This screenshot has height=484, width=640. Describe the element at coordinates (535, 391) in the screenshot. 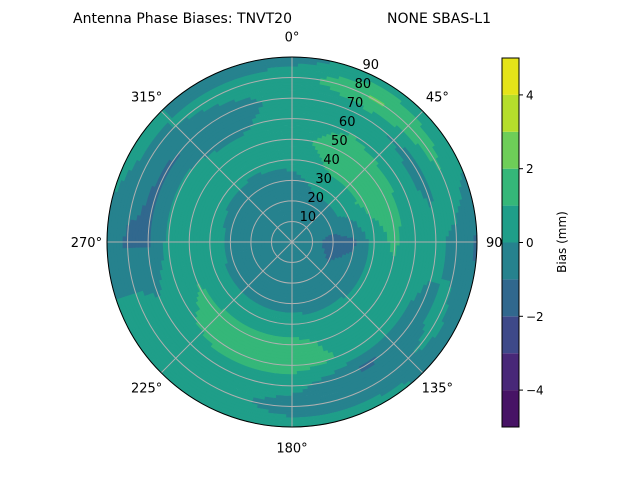

I see `colorbar-tick-label: −4` at that location.